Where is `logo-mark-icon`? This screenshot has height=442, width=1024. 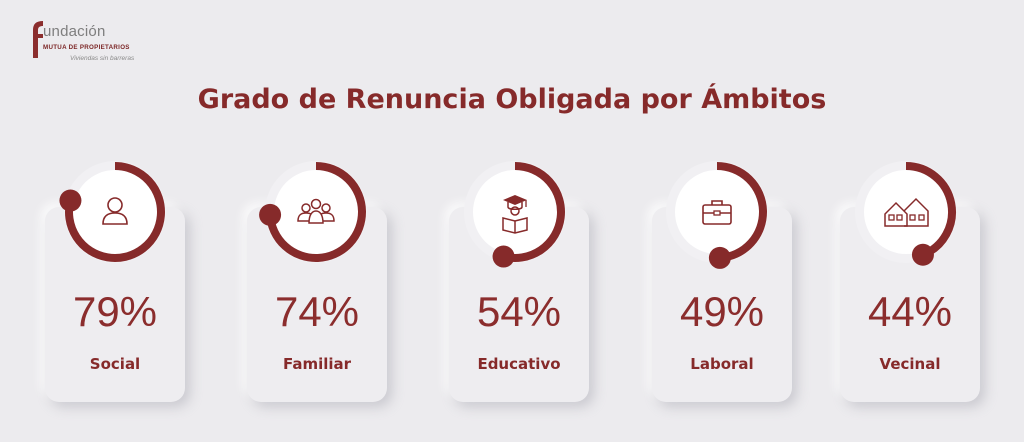 logo-mark-icon is located at coordinates (38, 39).